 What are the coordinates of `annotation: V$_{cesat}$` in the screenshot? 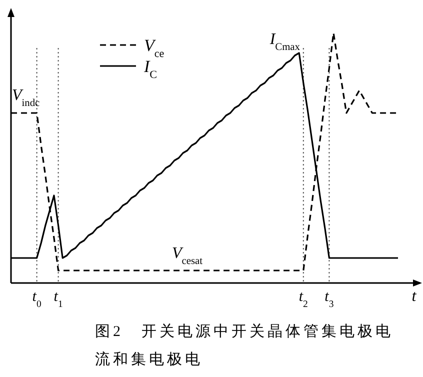 It's located at (187, 255).